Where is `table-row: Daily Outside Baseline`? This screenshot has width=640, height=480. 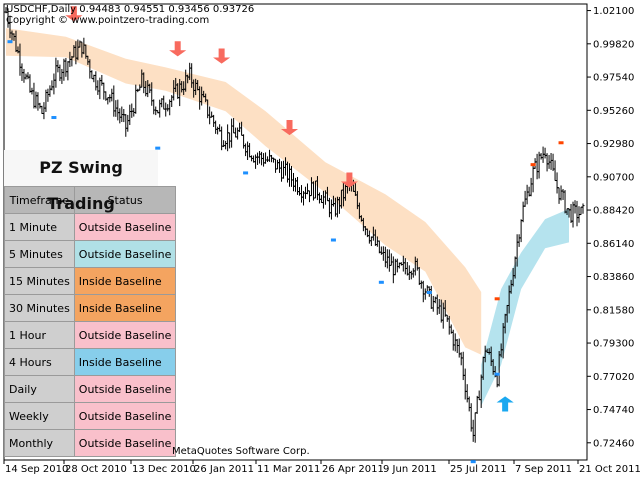 table-row: Daily Outside Baseline is located at coordinates (90, 389).